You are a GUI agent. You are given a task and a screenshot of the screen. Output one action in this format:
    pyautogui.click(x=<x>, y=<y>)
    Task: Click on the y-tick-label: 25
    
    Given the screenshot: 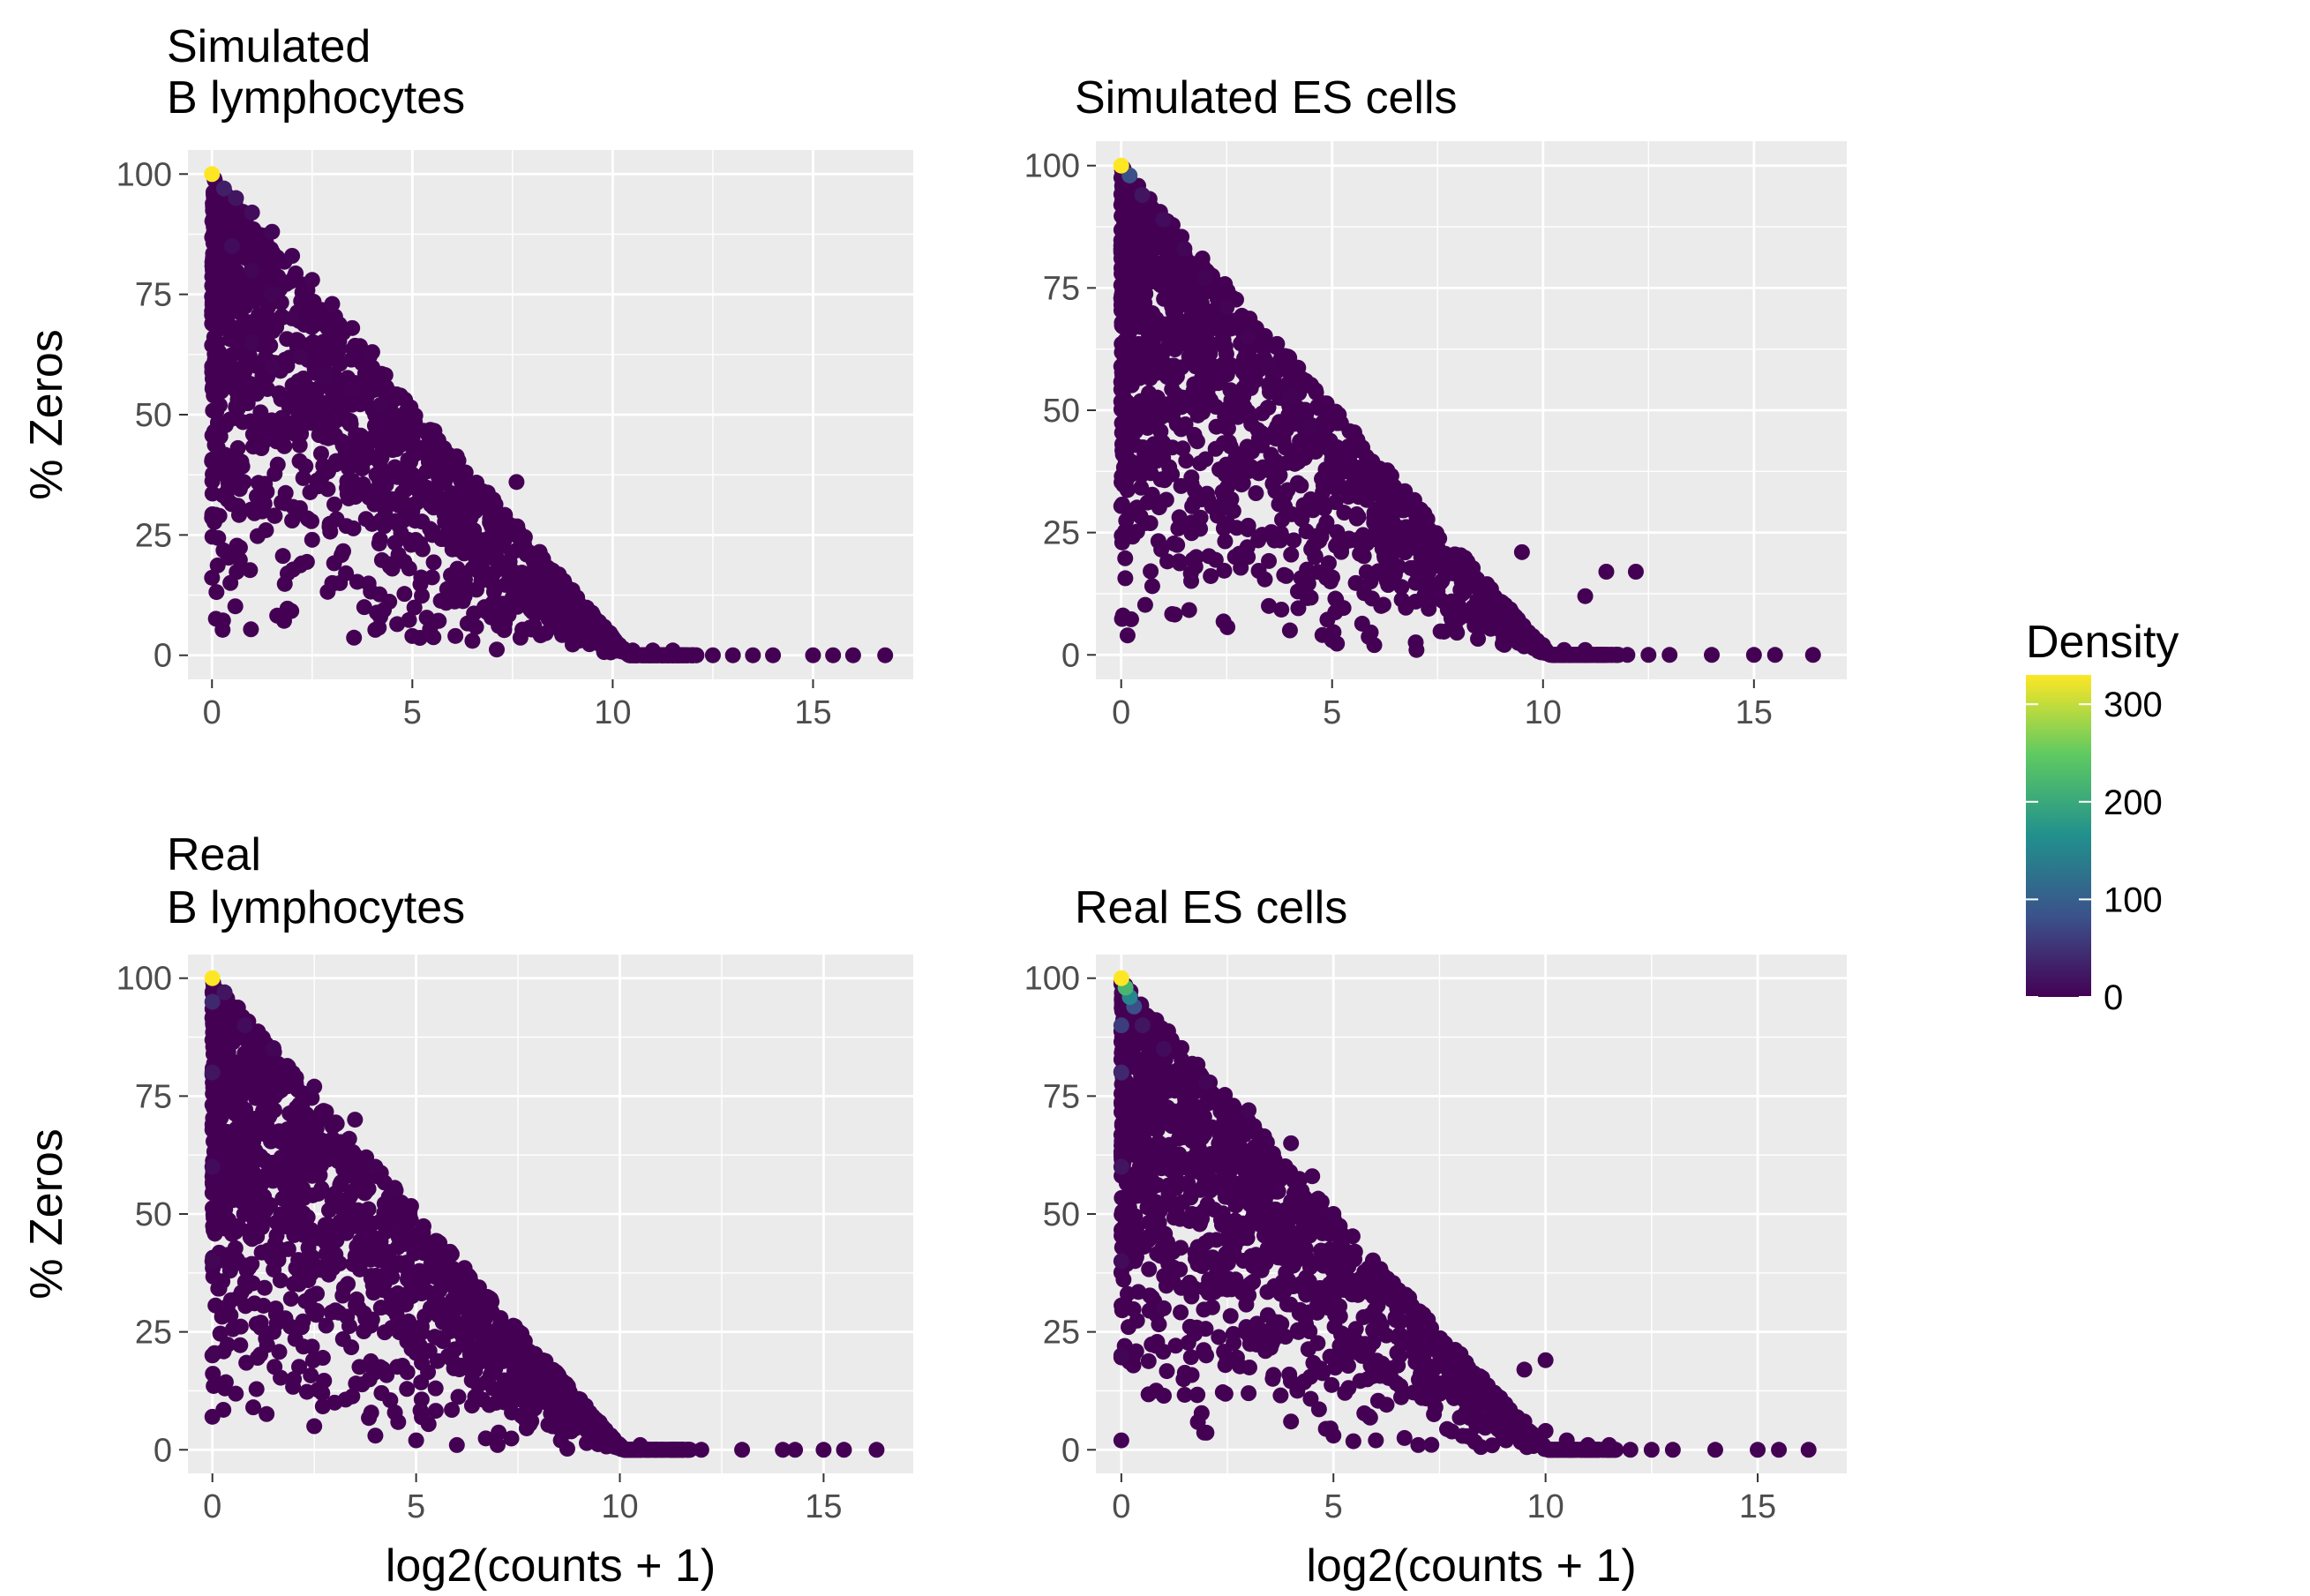 What is the action you would take?
    pyautogui.click(x=153, y=1333)
    